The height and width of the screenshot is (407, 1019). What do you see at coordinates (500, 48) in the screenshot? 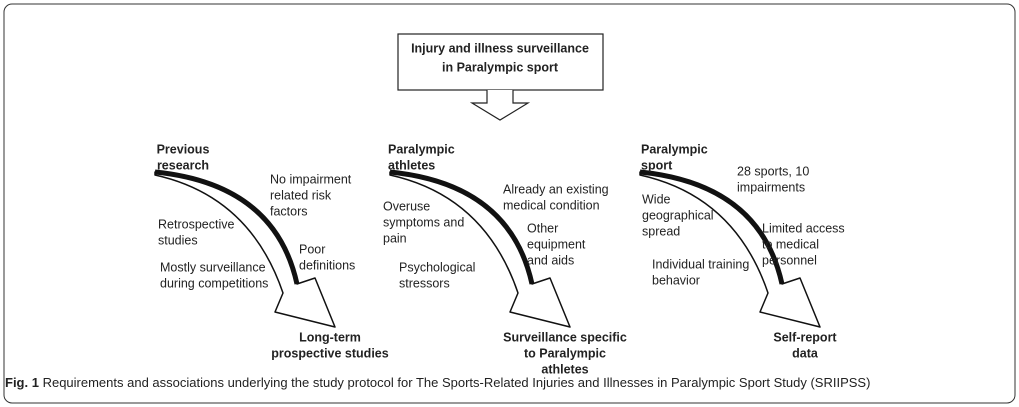
I see `title-line: Injury and illness surveillance` at bounding box center [500, 48].